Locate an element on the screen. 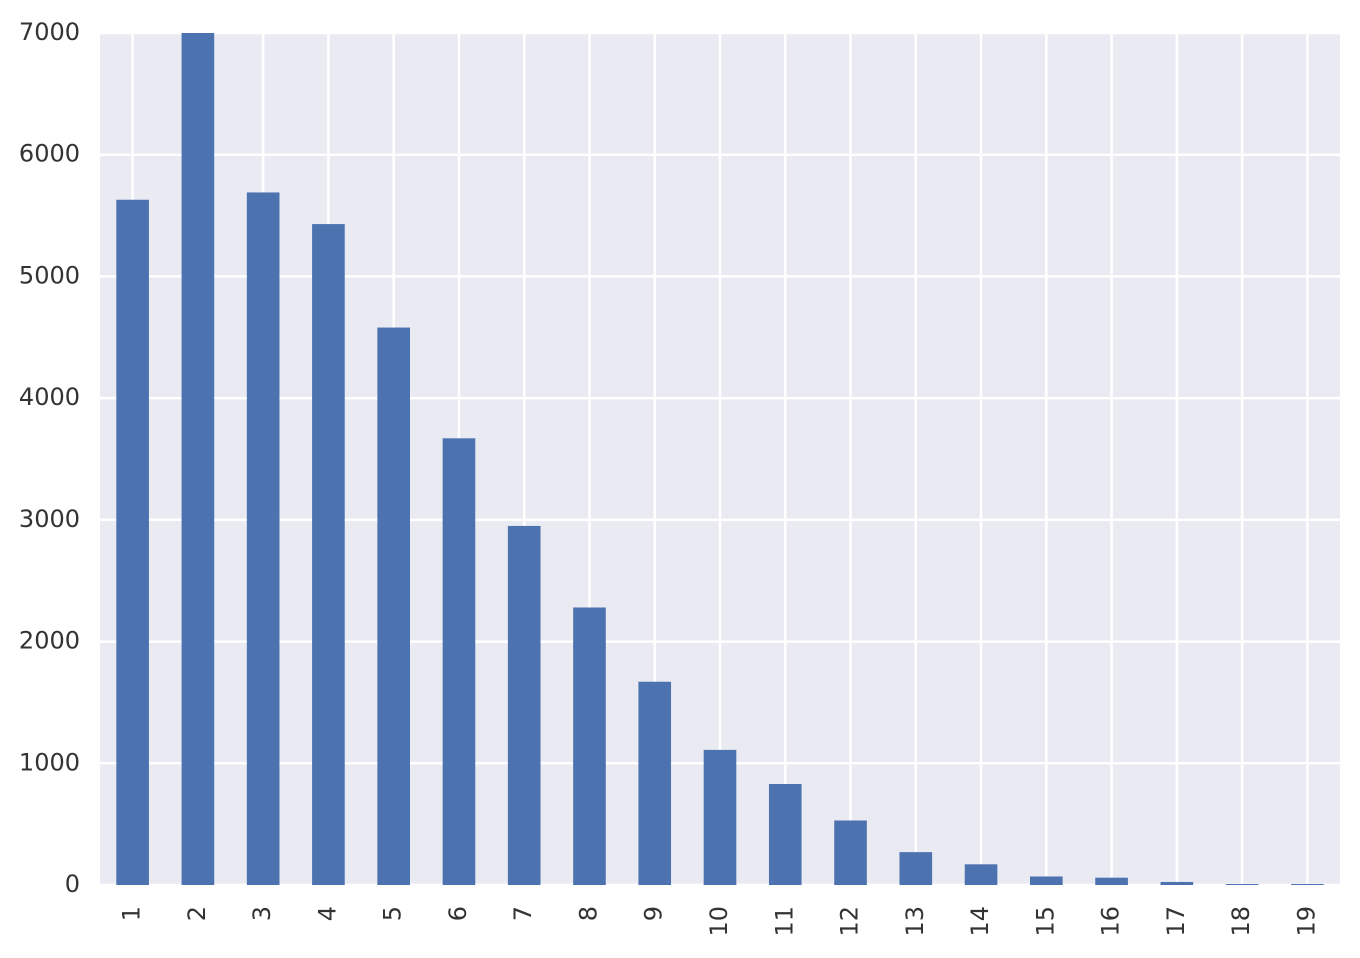  x-tick-label: 6 is located at coordinates (458, 913).